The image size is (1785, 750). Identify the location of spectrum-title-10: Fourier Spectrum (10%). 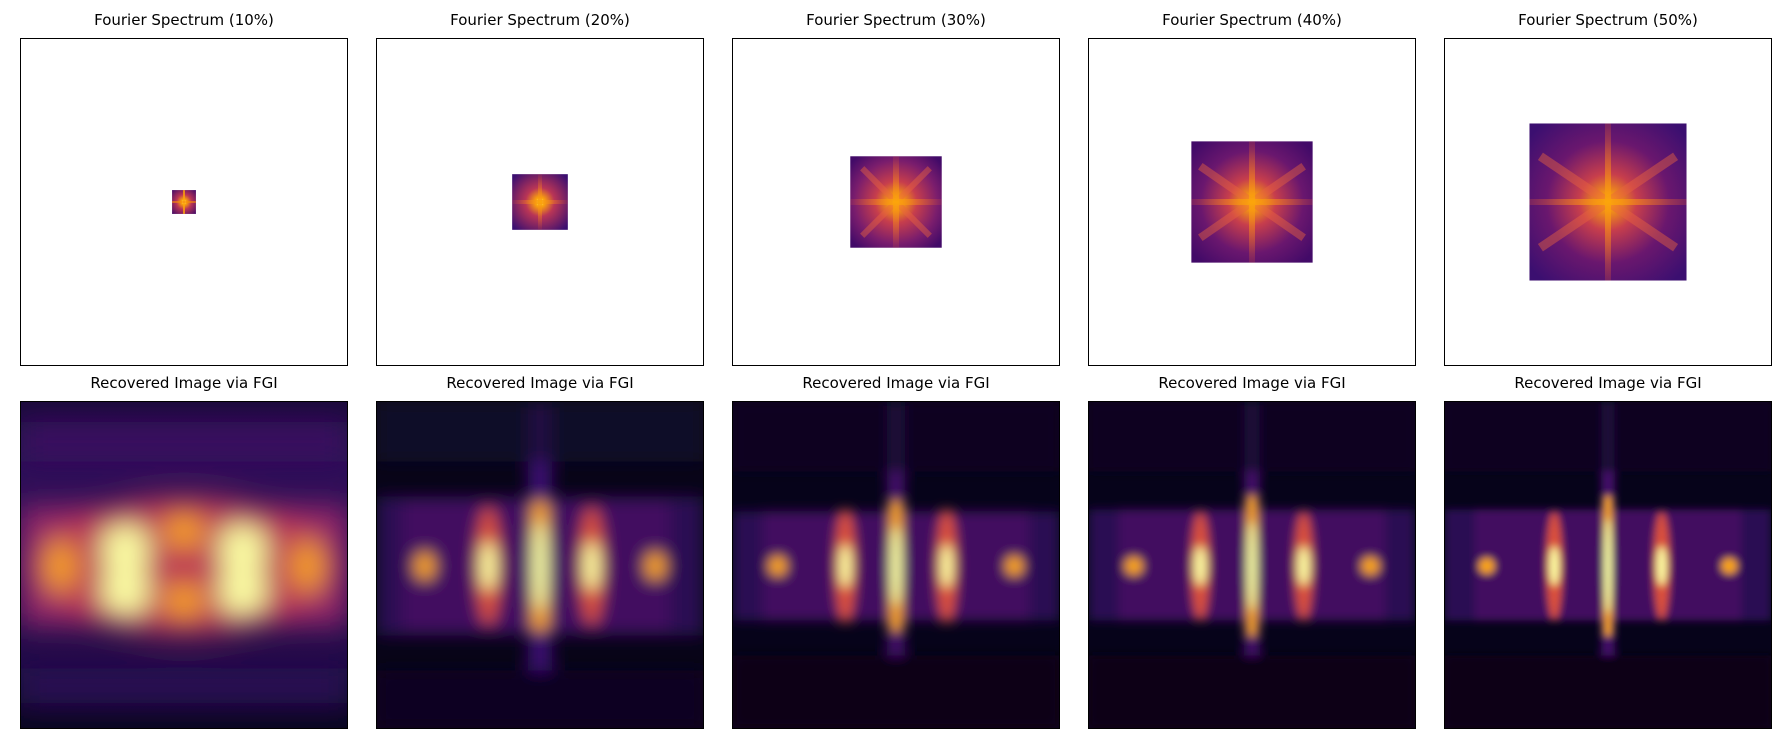
(184, 20).